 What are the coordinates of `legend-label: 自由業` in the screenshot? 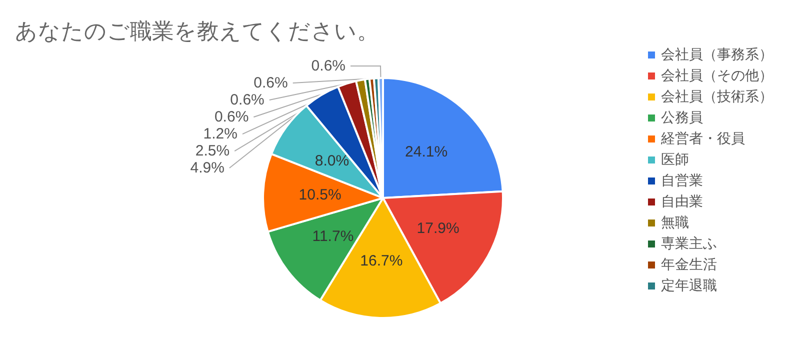 It's located at (682, 202).